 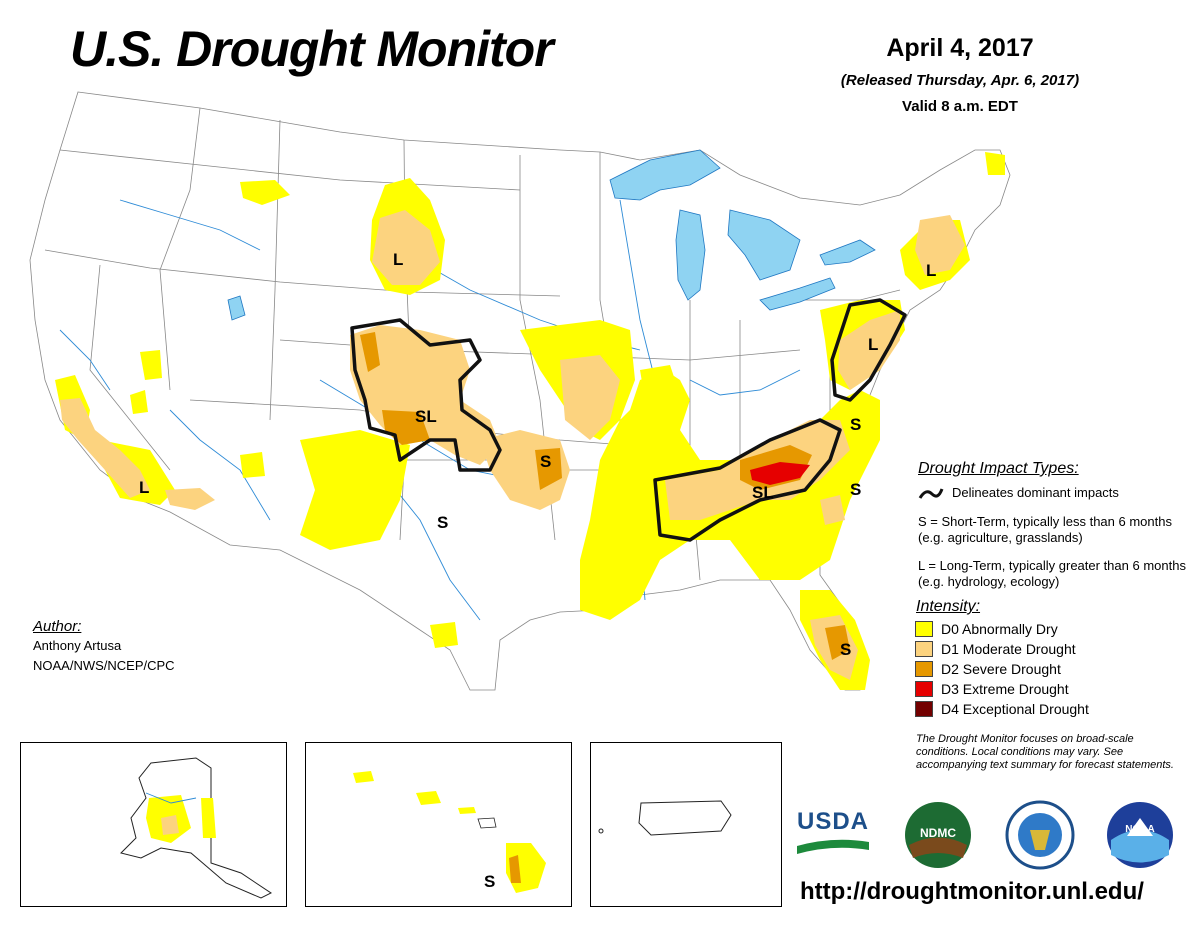 I want to click on commerce-seal-graphic, so click(x=1040, y=835).